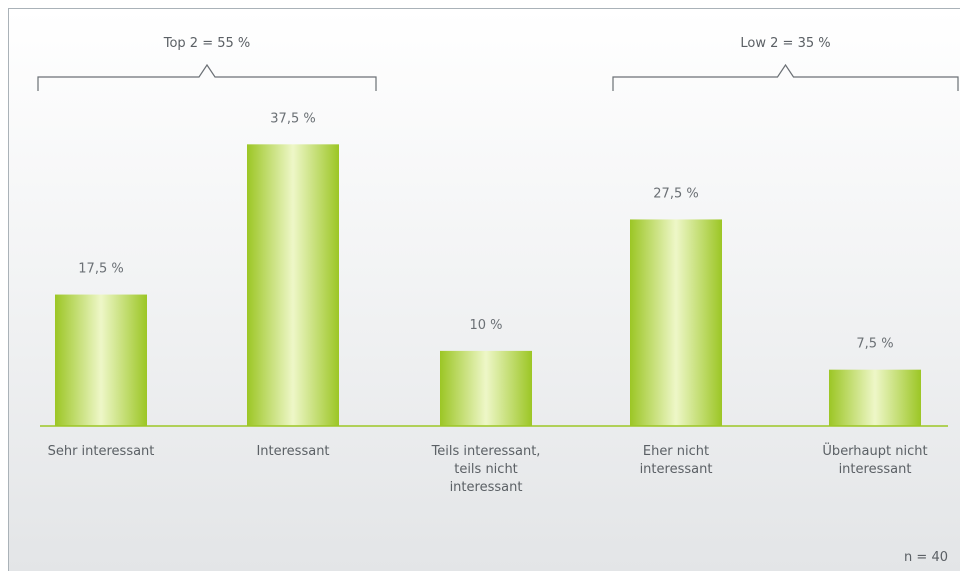  What do you see at coordinates (292, 451) in the screenshot?
I see `category-label-1: Interessant` at bounding box center [292, 451].